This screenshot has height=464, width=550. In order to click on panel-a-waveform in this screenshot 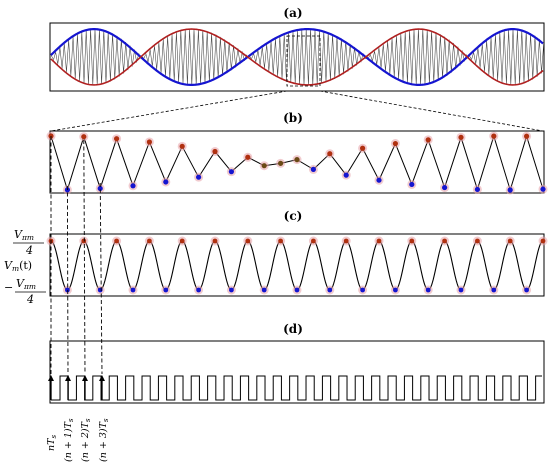, I will do `click(297, 56)`.